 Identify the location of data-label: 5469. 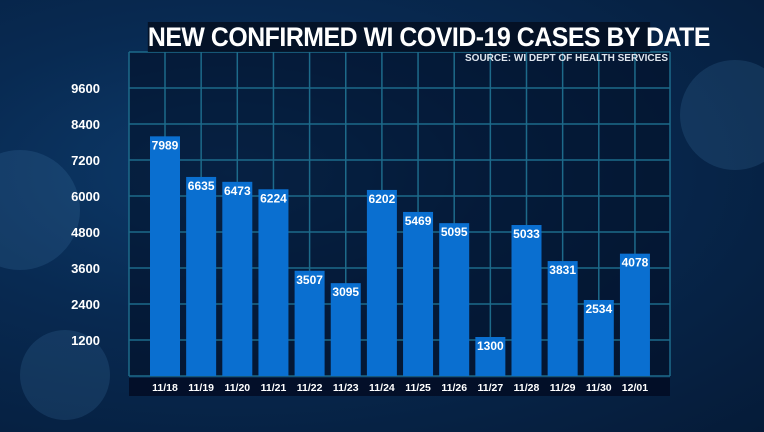
(418, 221).